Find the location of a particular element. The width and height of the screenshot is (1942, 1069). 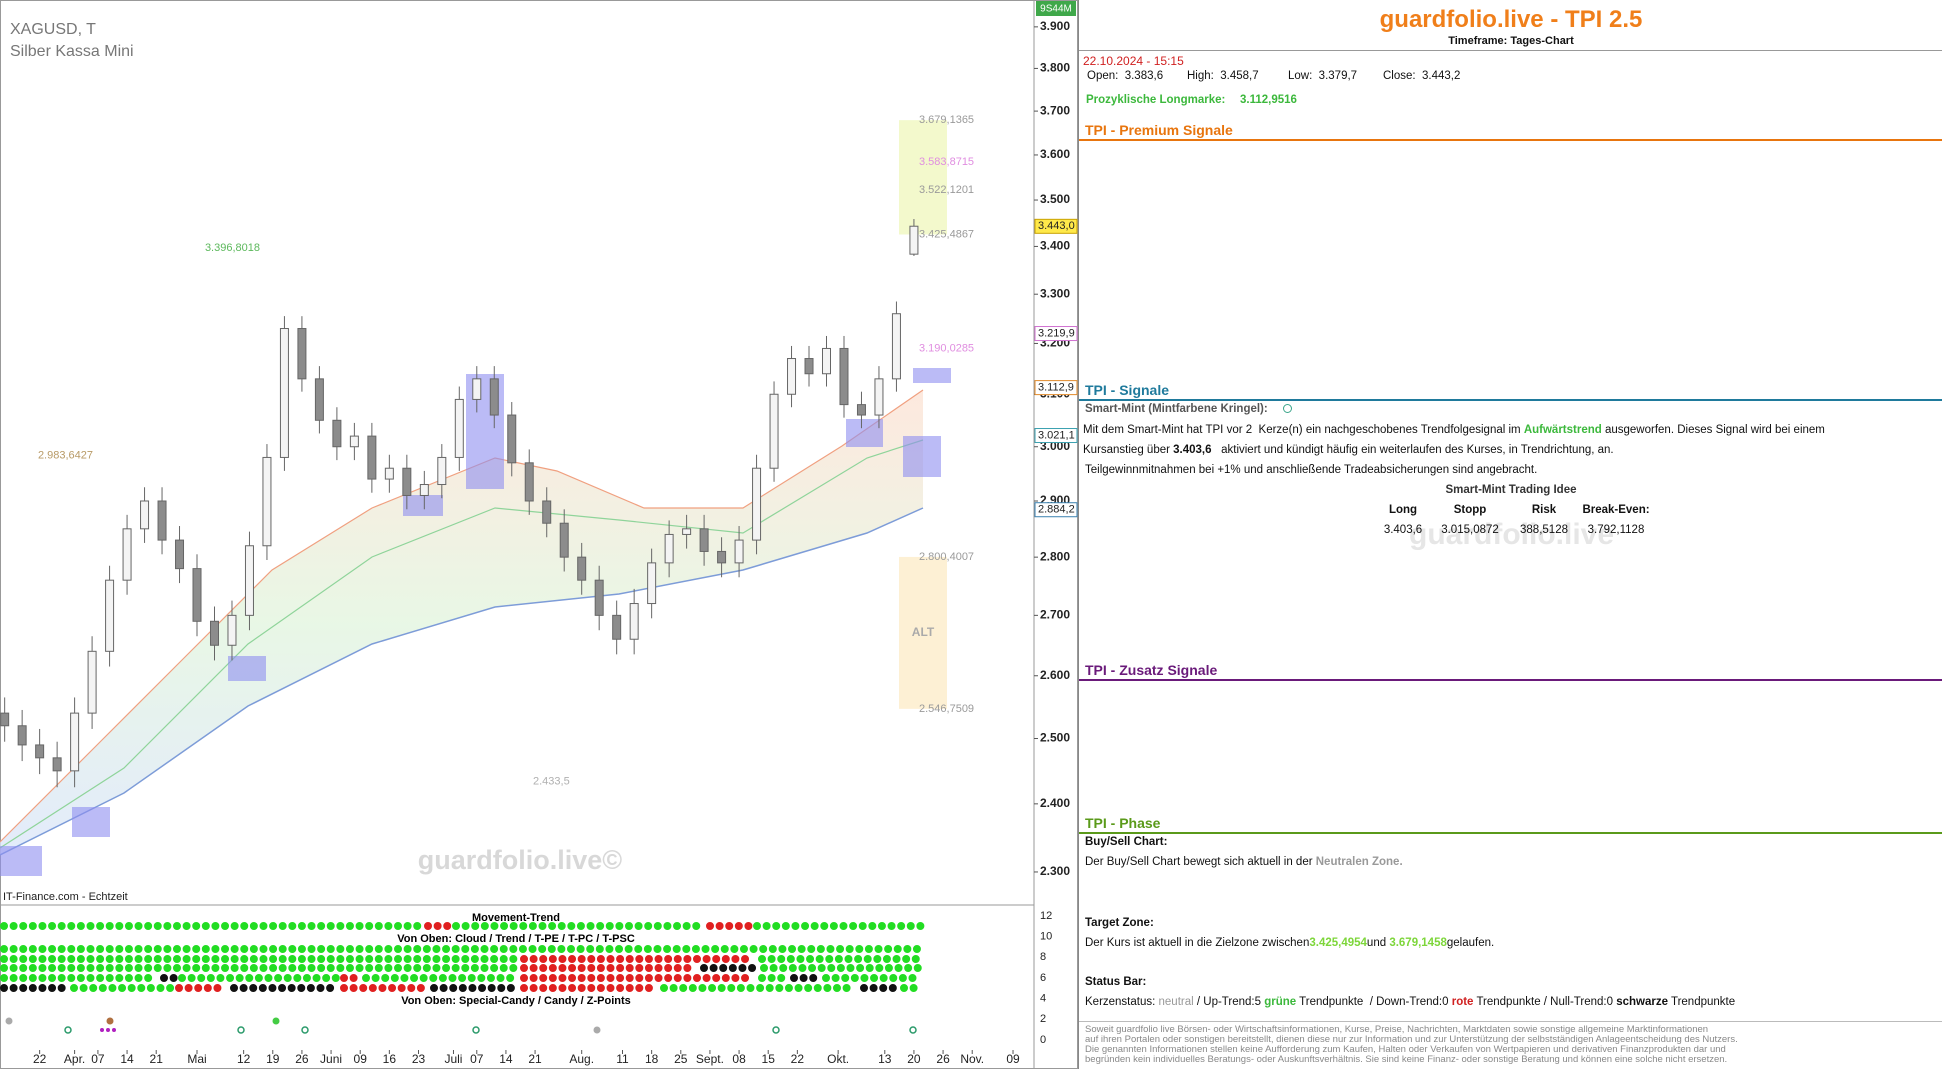

table-cell: 3.792,1128 is located at coordinates (1616, 530).